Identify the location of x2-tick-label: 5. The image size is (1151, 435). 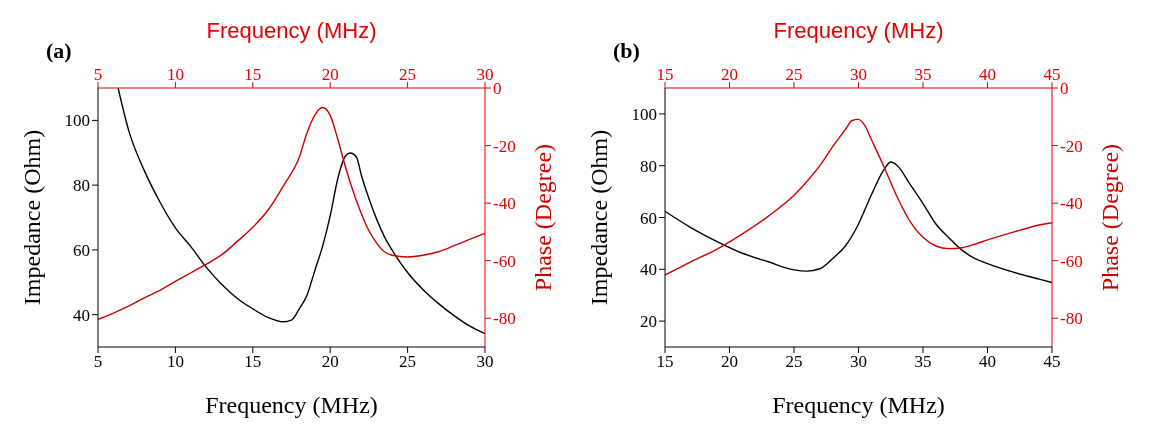
(98, 362).